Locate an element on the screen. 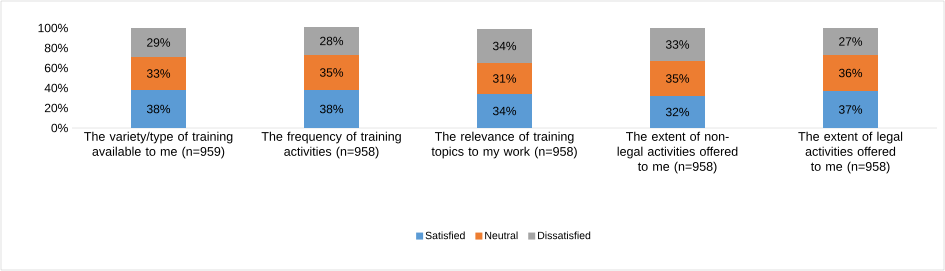 This screenshot has width=945, height=271. data-label: 32% is located at coordinates (678, 112).